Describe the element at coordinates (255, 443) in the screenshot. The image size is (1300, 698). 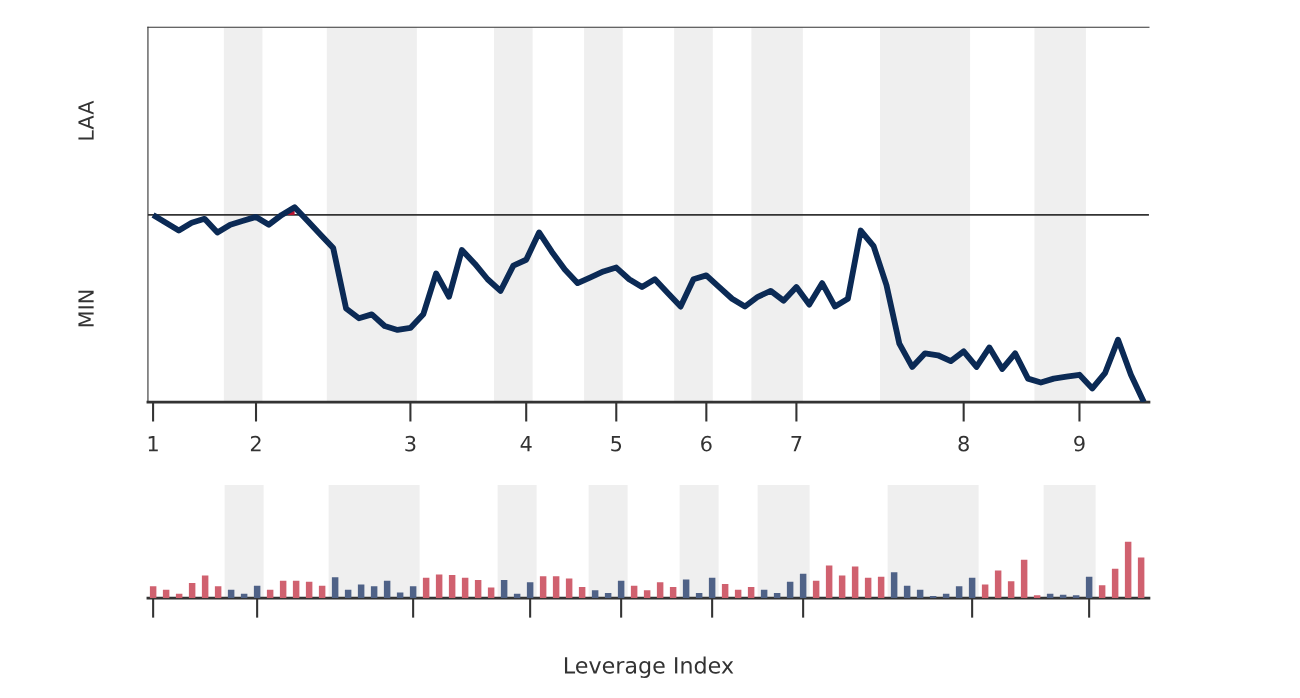
I see `x-tick-label: 2` at that location.